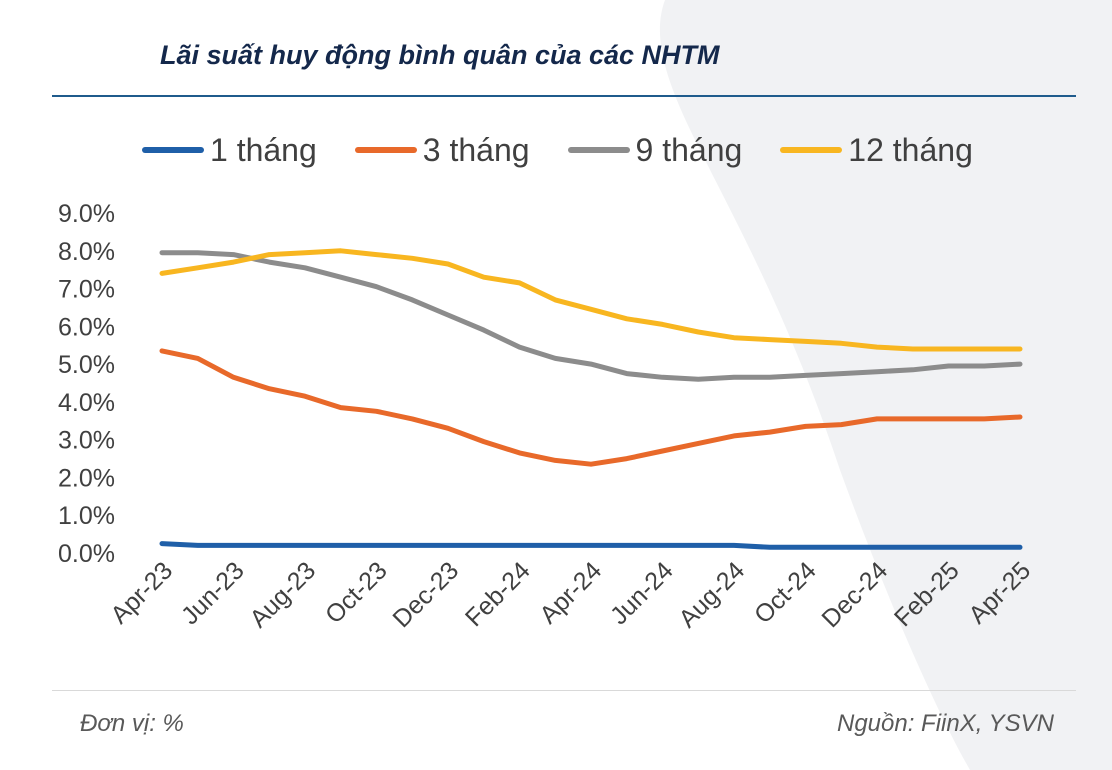  Describe the element at coordinates (440, 55) in the screenshot. I see `chart-title: Lãi suất huy động bình quân của các NHTM` at that location.